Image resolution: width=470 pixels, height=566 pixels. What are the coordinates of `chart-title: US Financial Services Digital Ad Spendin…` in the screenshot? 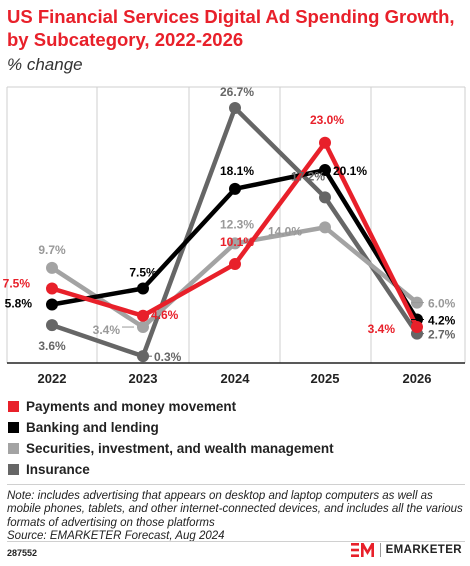 It's located at (231, 28).